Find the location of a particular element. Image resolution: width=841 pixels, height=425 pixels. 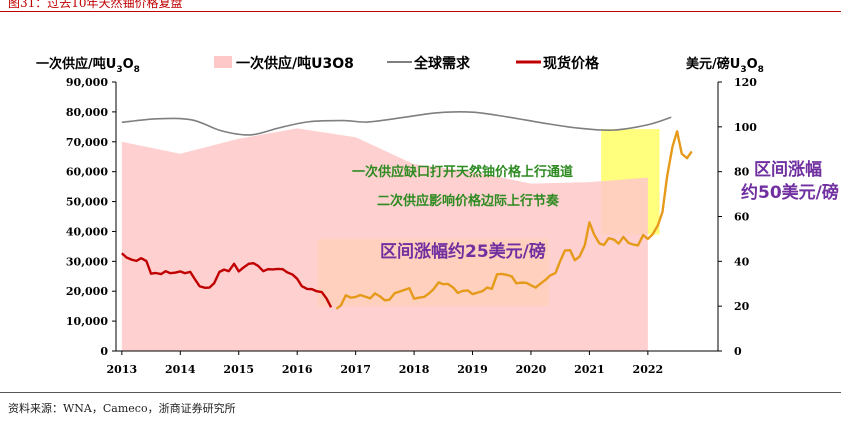

annotation-range-50-line1: 区间涨幅 is located at coordinates (788, 169).